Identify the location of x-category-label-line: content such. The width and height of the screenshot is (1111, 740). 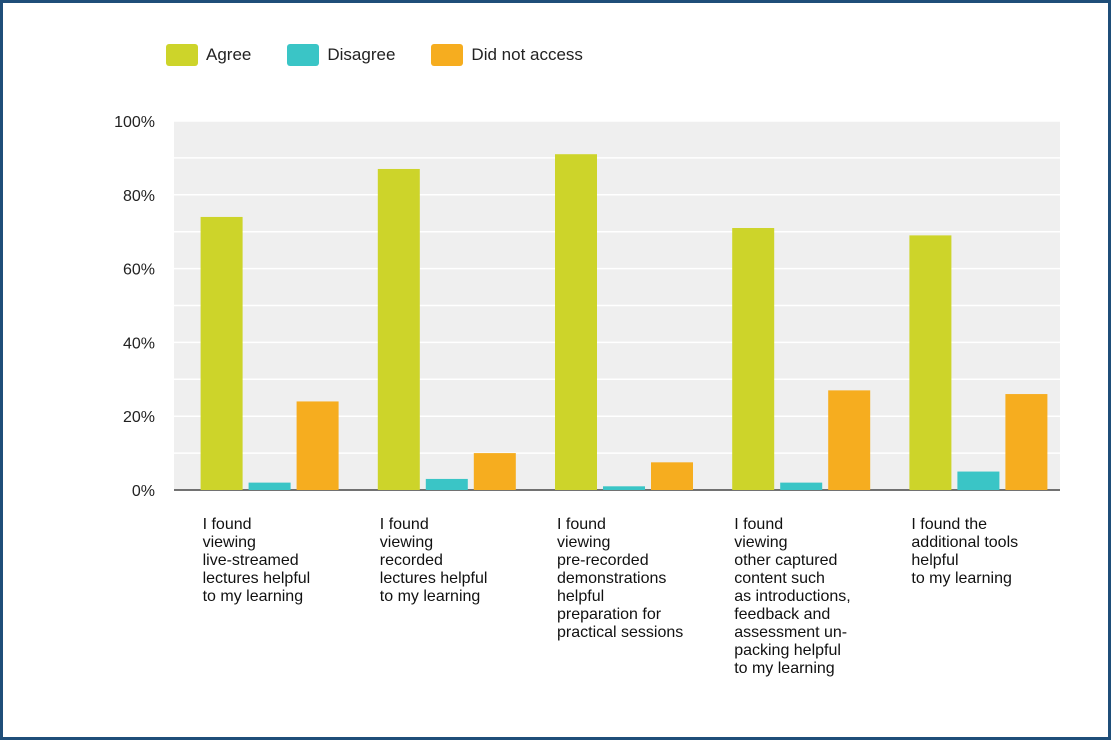
(779, 578).